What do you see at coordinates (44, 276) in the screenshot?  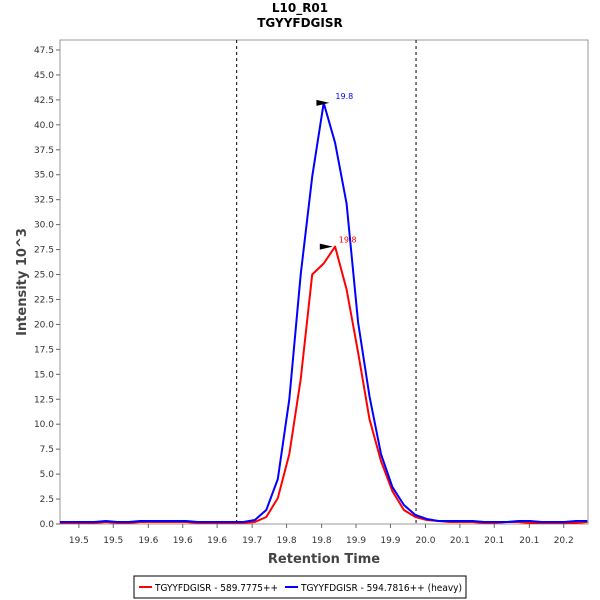 I see `y-tick-label: 25.0` at bounding box center [44, 276].